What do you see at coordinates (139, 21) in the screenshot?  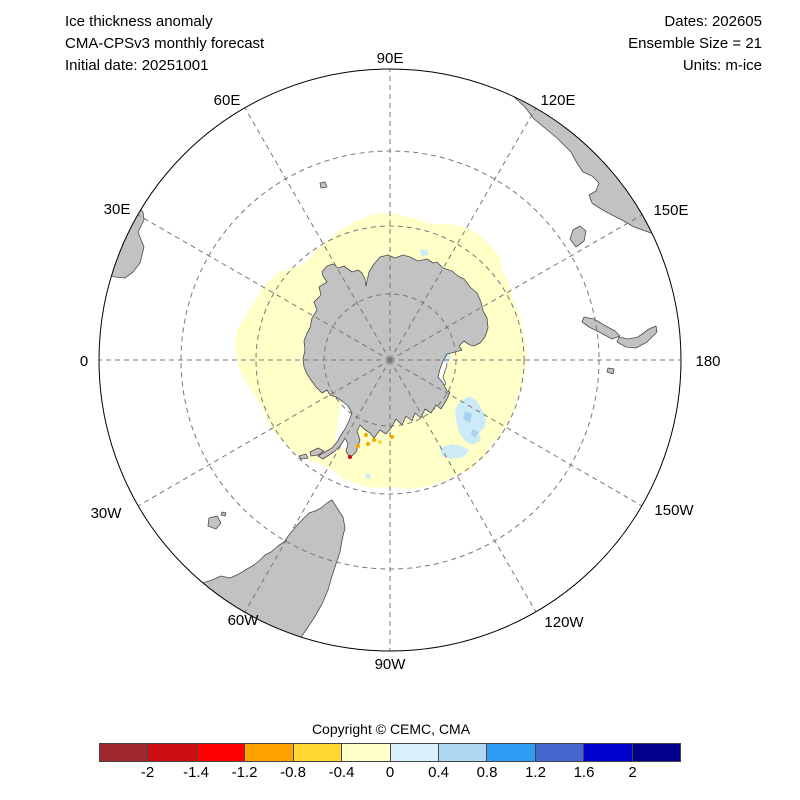 I see `figure-title: Ice thickness anomaly` at bounding box center [139, 21].